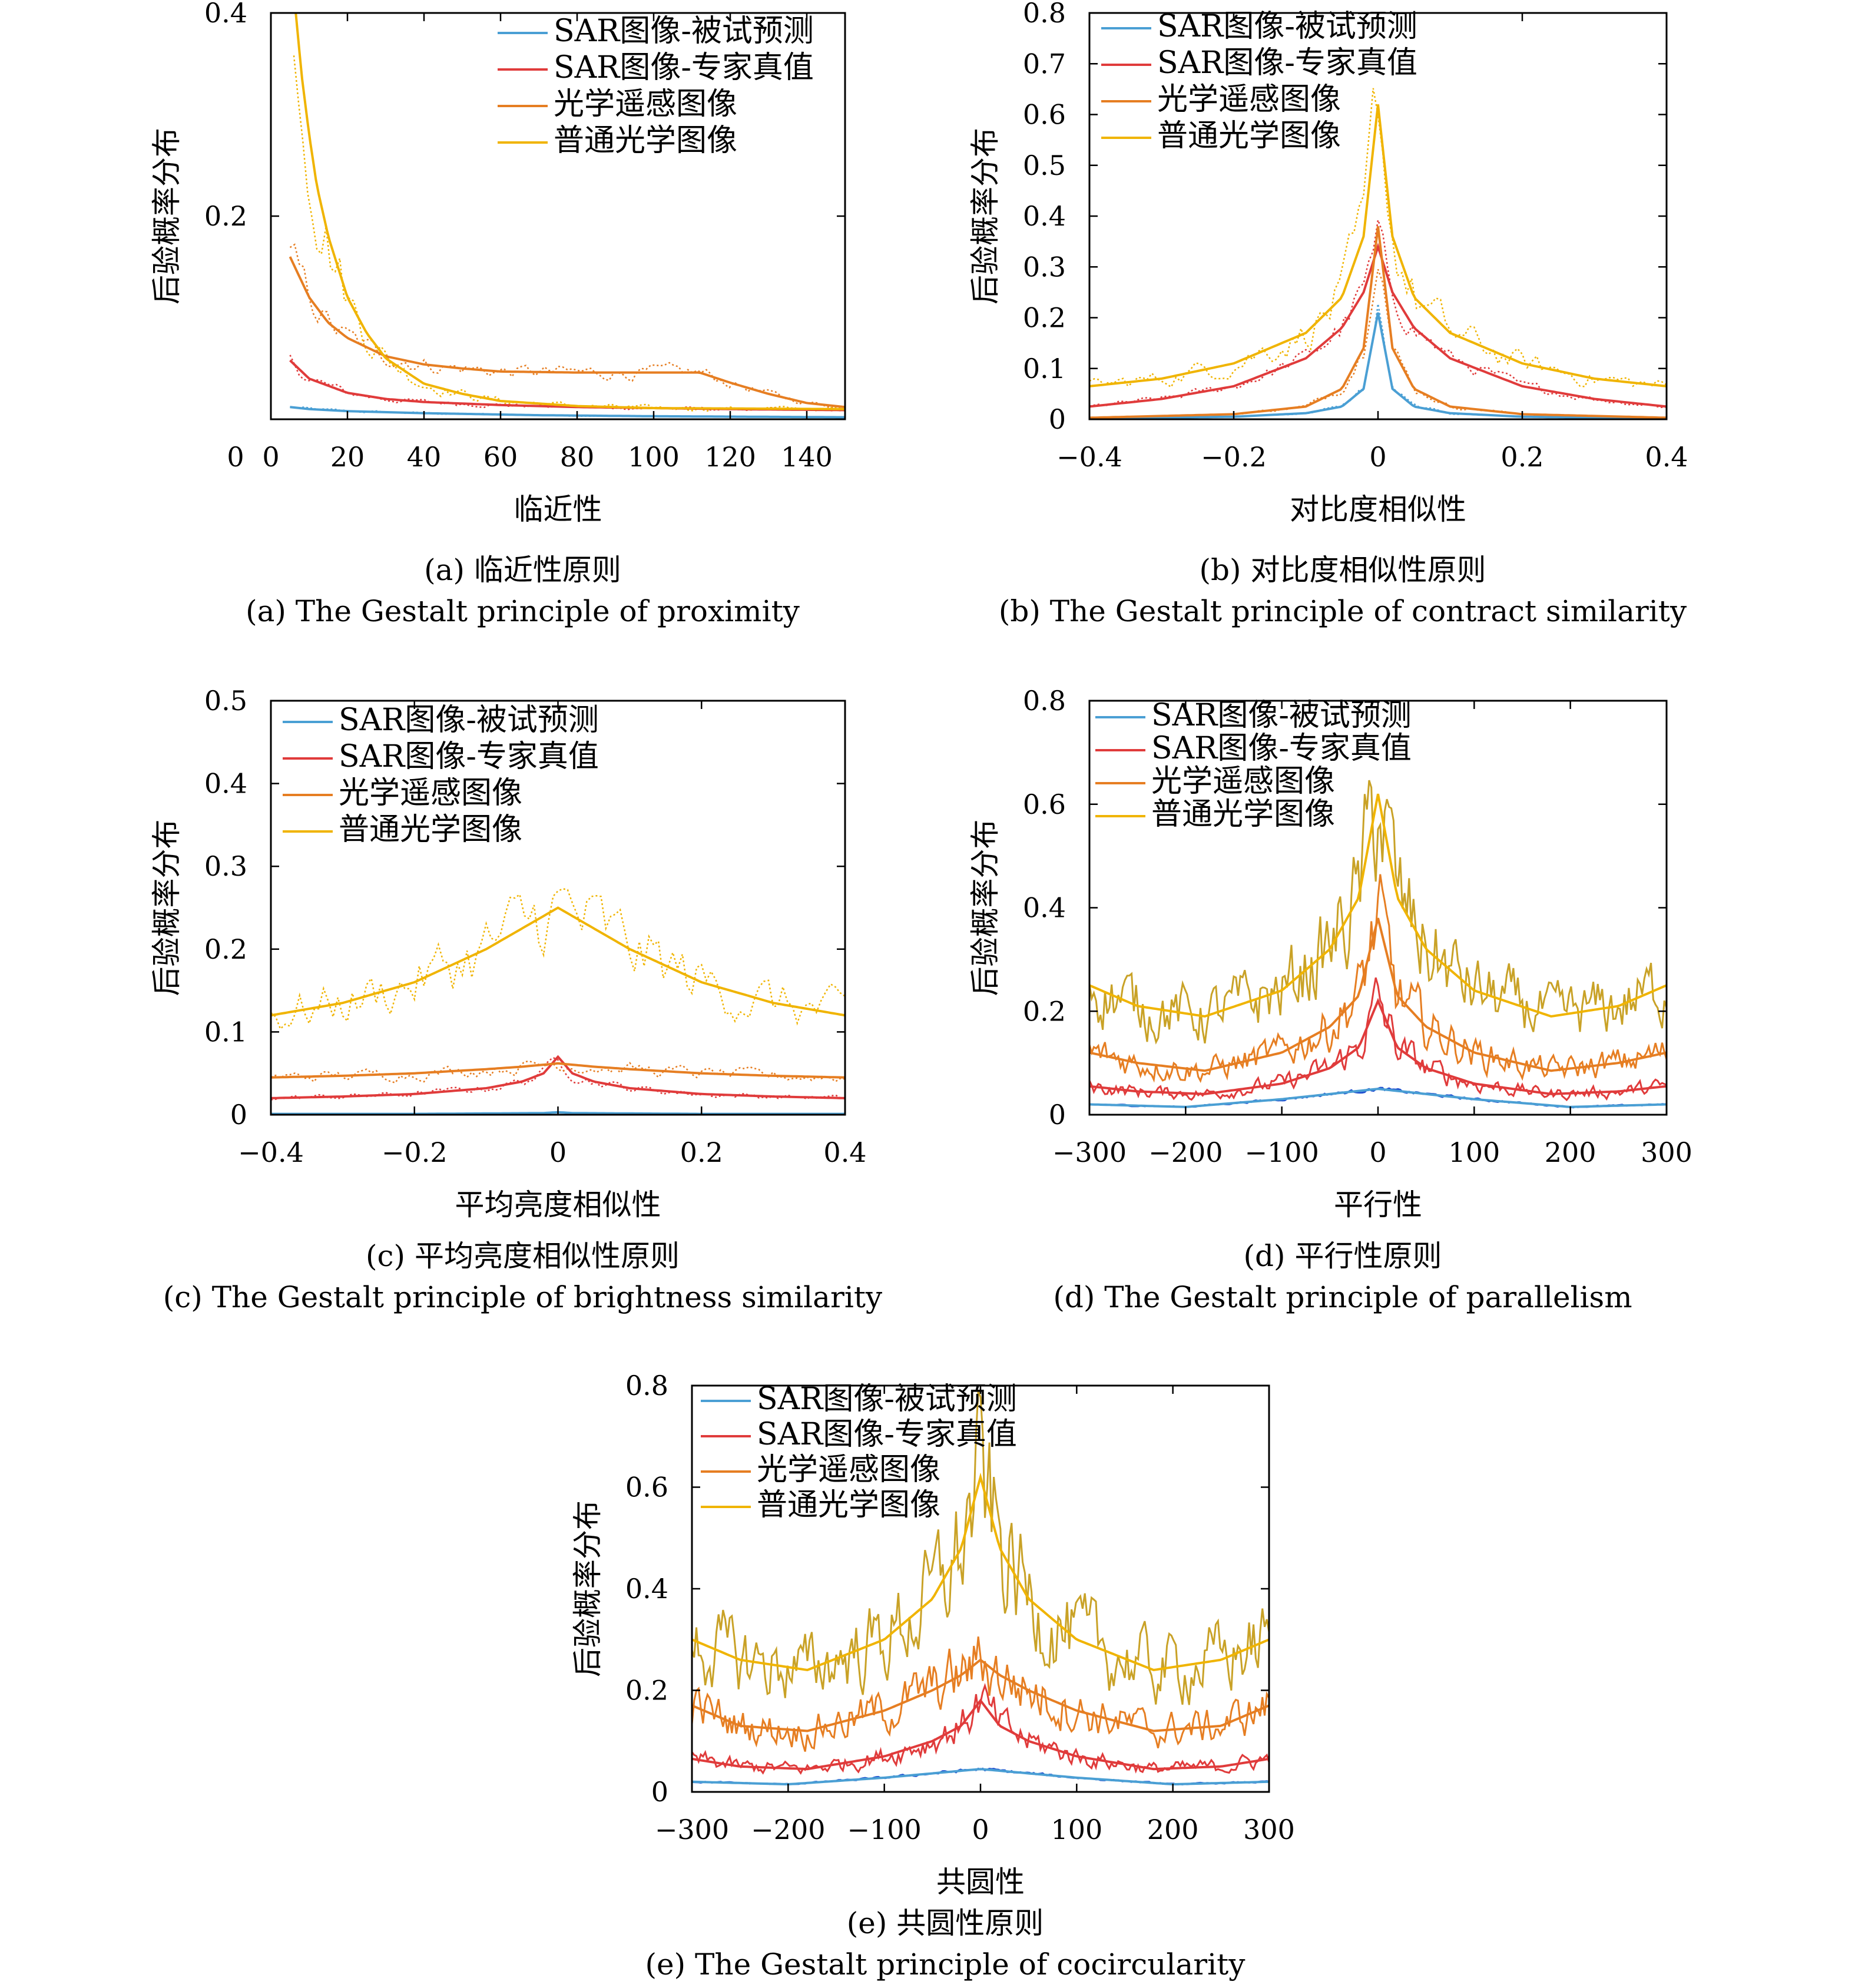 The width and height of the screenshot is (1855, 1988). What do you see at coordinates (558, 1205) in the screenshot?
I see `x-axis-label: 平均亮度相似性` at bounding box center [558, 1205].